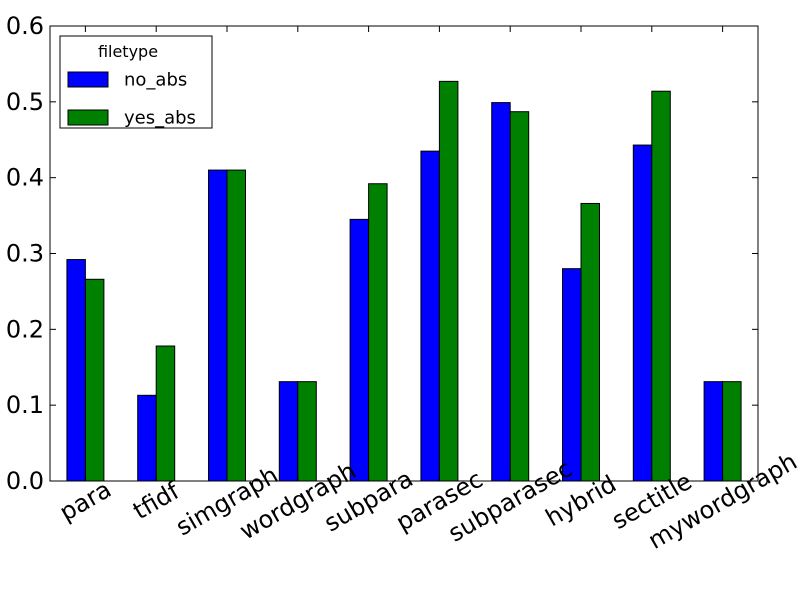 This screenshot has height=600, width=800. Describe the element at coordinates (307, 431) in the screenshot. I see `bar-yes_abs-wordgraph` at that location.